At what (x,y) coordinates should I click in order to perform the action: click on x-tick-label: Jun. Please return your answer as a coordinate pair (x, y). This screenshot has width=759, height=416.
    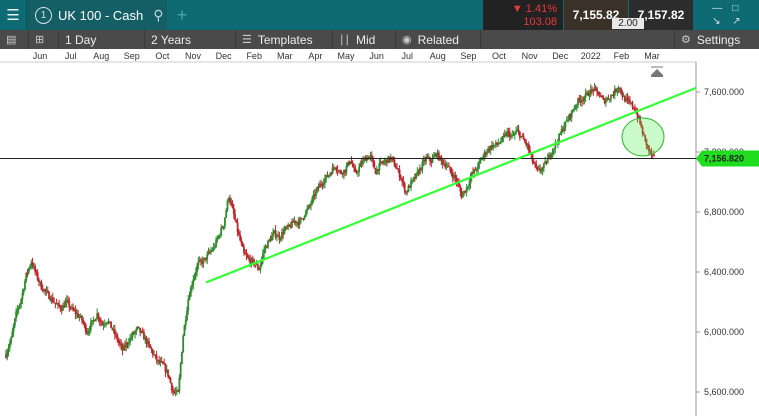
    Looking at the image, I should click on (40, 56).